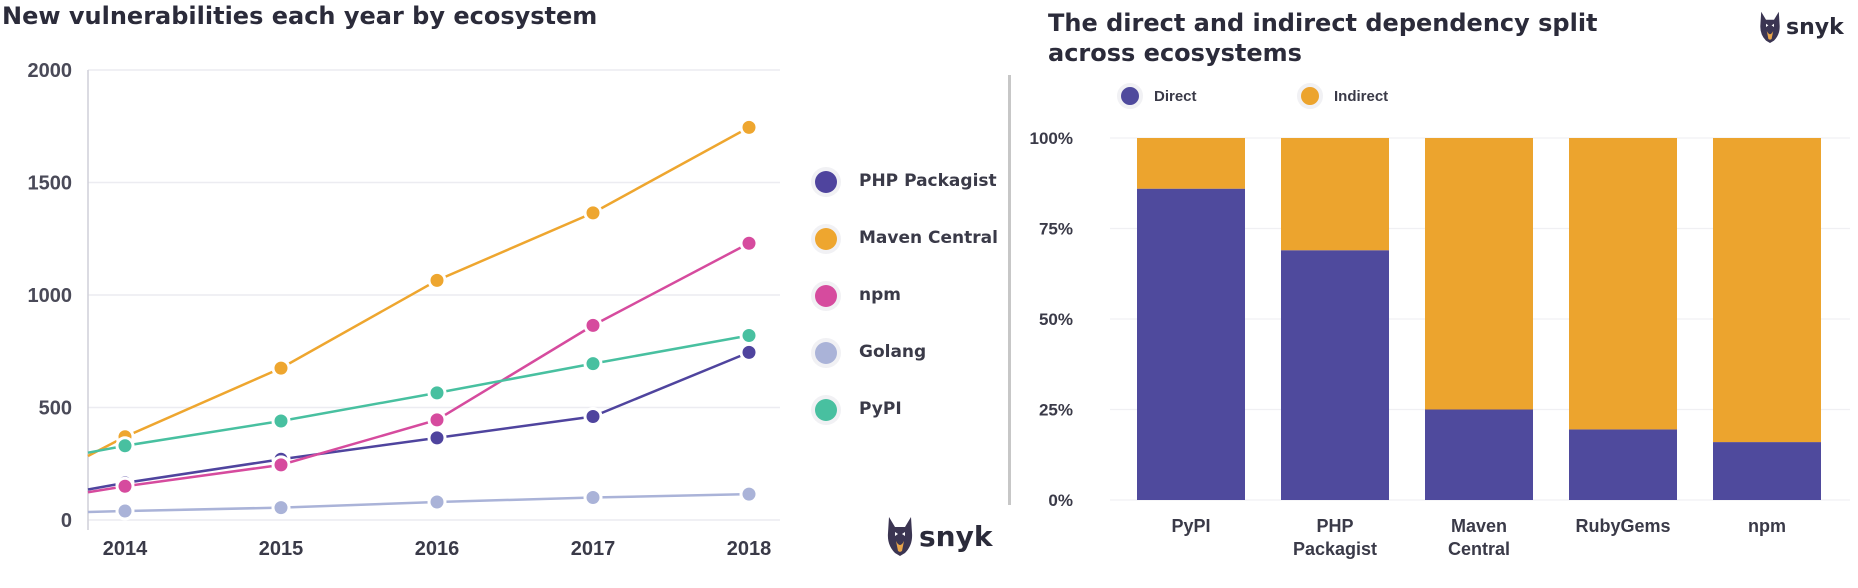 The height and width of the screenshot is (588, 1858). Describe the element at coordinates (50, 71) in the screenshot. I see `y-tick-label: 2000` at that location.